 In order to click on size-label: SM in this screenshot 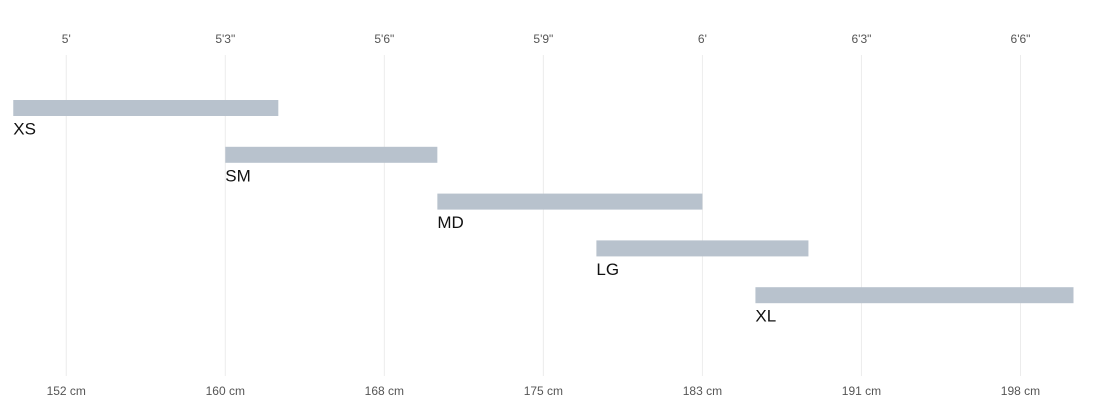, I will do `click(238, 175)`.